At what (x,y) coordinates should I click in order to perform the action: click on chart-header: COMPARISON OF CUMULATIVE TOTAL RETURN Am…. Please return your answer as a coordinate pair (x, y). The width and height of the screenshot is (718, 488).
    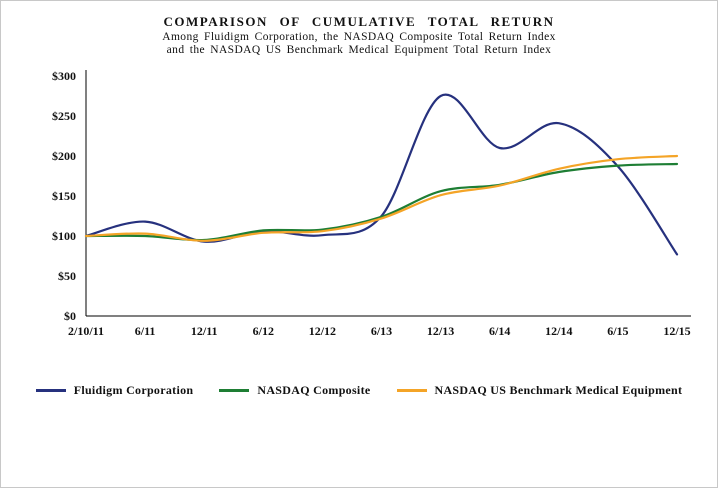
    Looking at the image, I should click on (359, 28).